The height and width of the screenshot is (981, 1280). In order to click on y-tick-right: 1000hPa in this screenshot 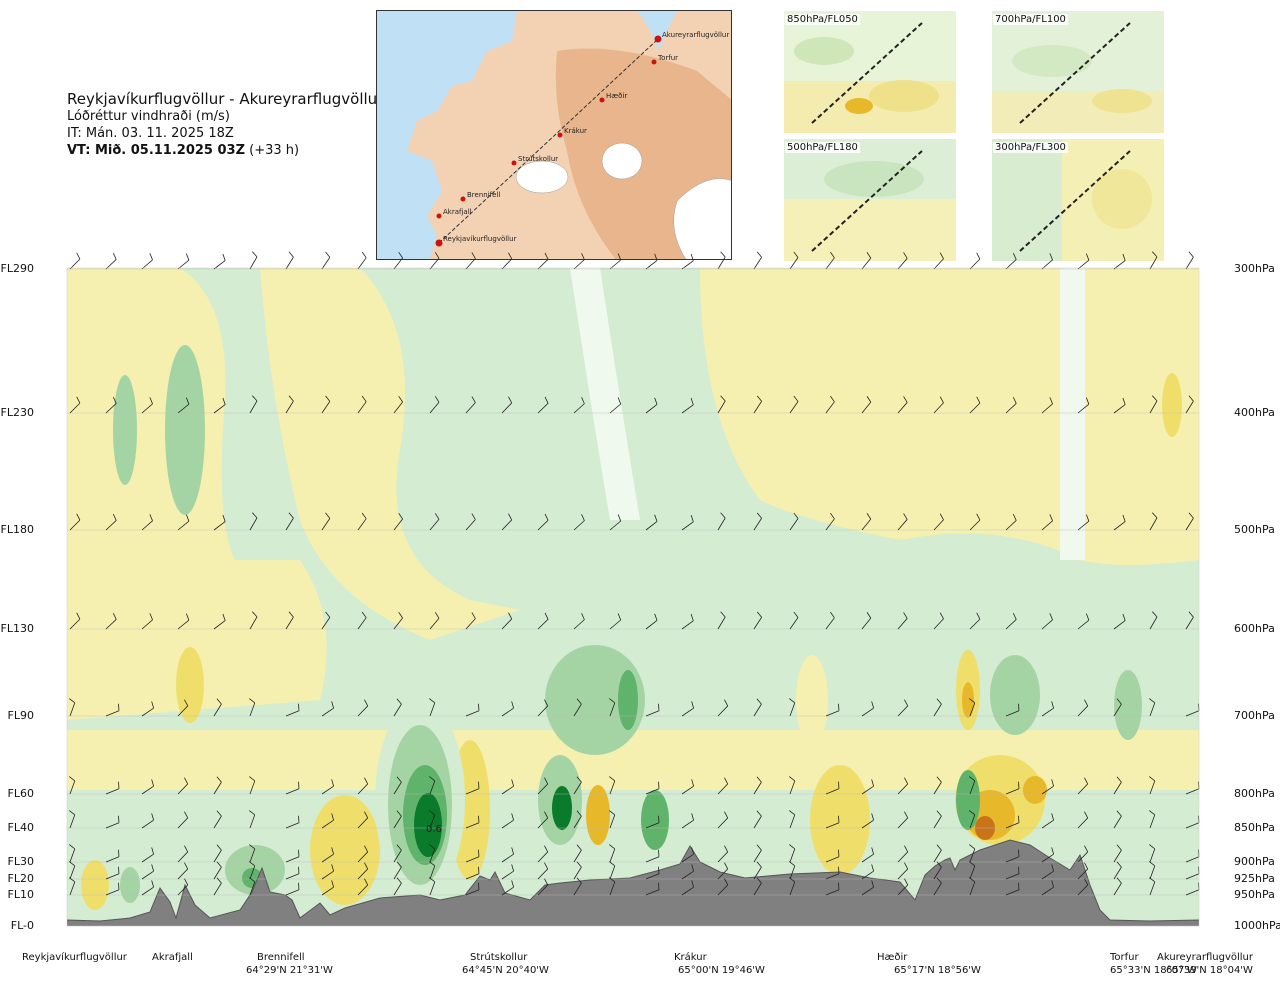, I will do `click(1257, 925)`.